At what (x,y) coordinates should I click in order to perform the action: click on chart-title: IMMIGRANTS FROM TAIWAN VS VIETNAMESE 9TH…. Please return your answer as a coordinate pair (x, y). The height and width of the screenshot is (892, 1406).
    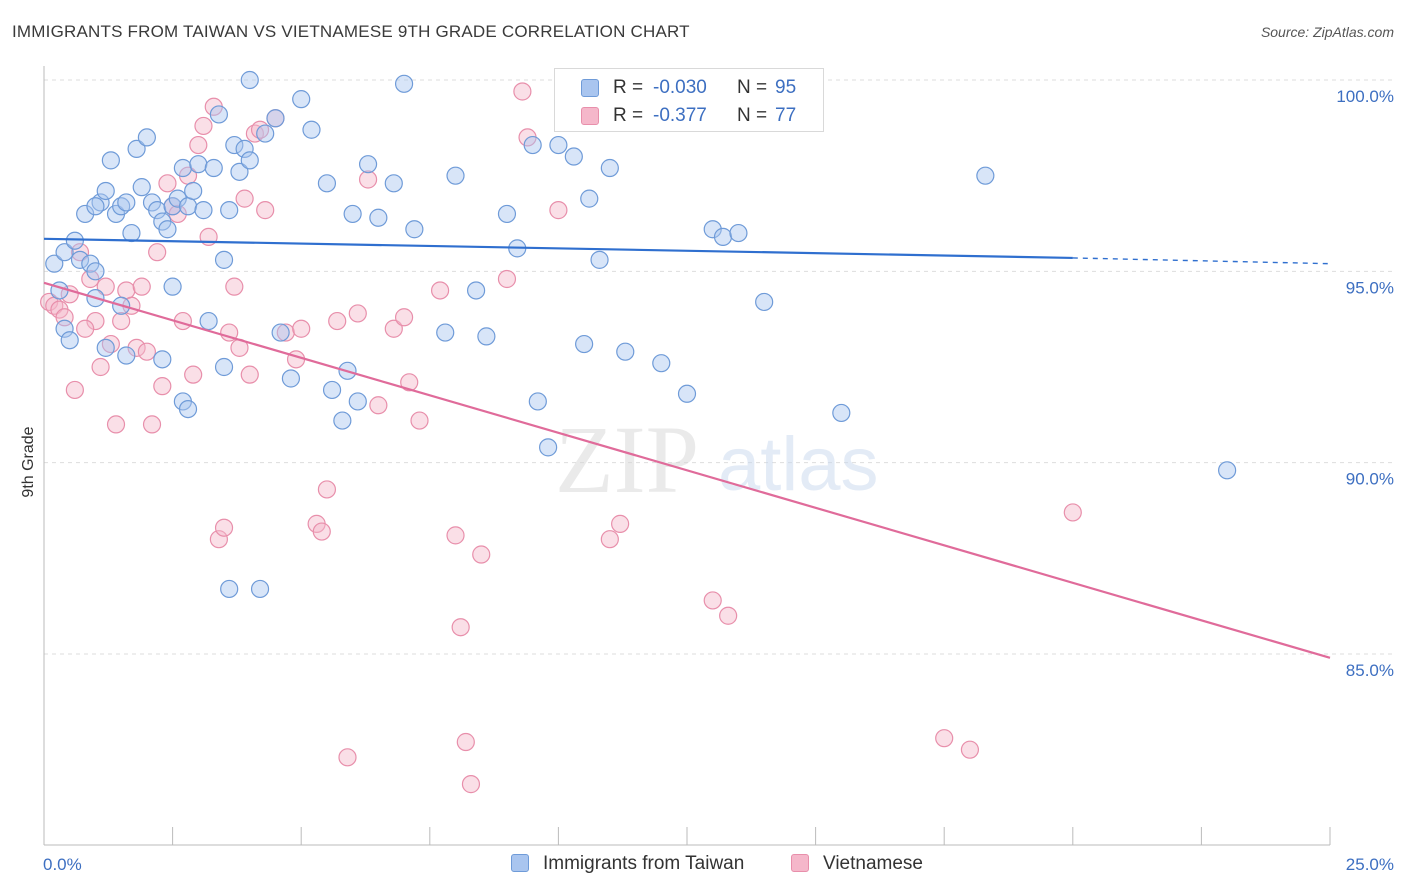
    Looking at the image, I should click on (351, 31).